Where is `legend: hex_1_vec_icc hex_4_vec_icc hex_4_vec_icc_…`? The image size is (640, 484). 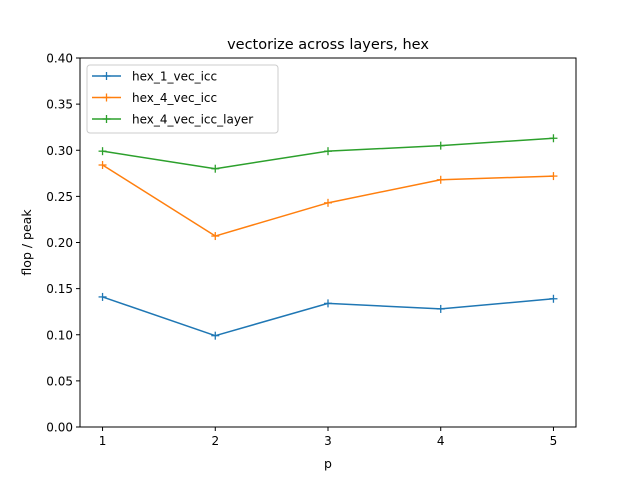
legend: hex_1_vec_icc hex_4_vec_icc hex_4_vec_icc_… is located at coordinates (182, 99).